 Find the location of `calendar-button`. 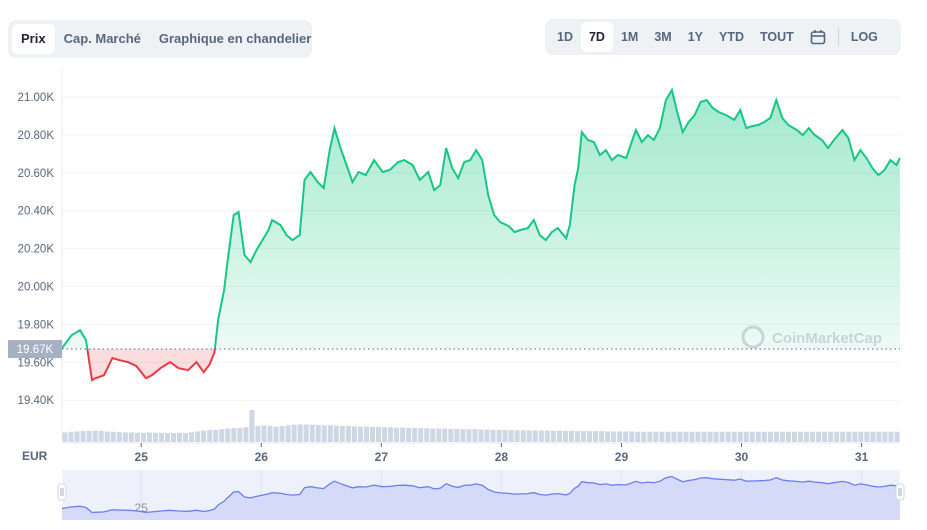

calendar-button is located at coordinates (818, 37).